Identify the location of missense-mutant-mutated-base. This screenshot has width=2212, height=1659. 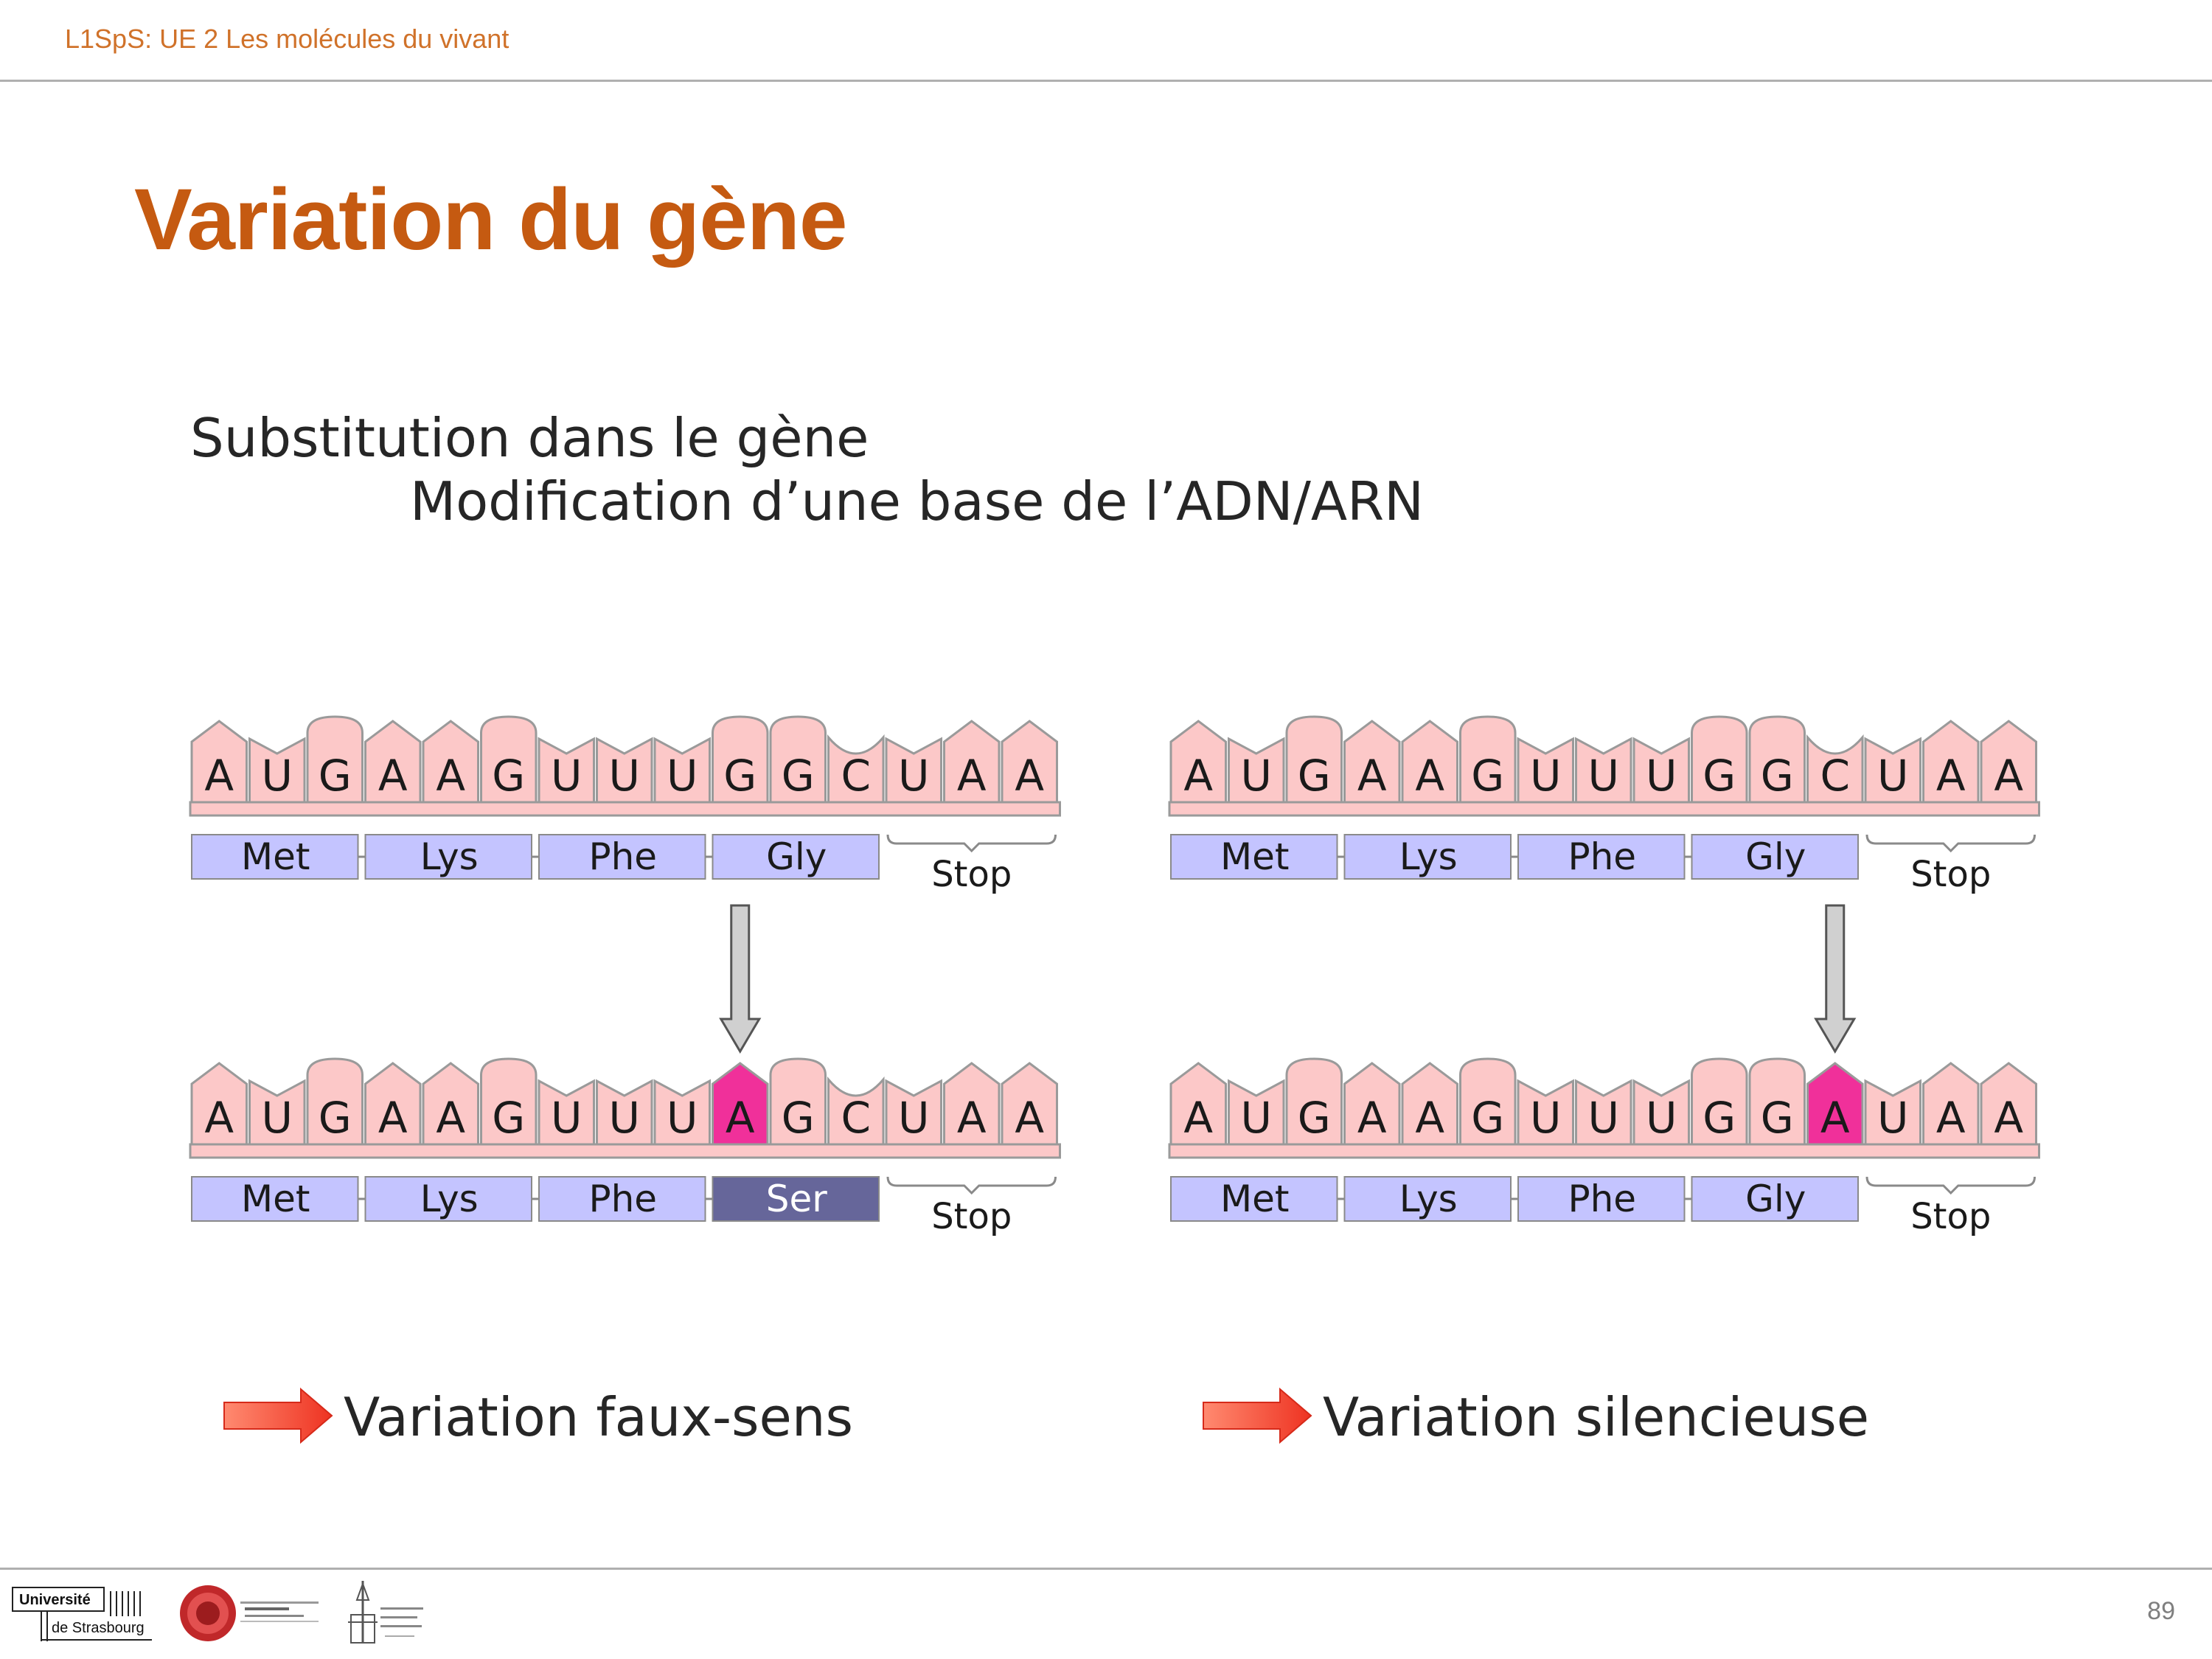
(740, 1104).